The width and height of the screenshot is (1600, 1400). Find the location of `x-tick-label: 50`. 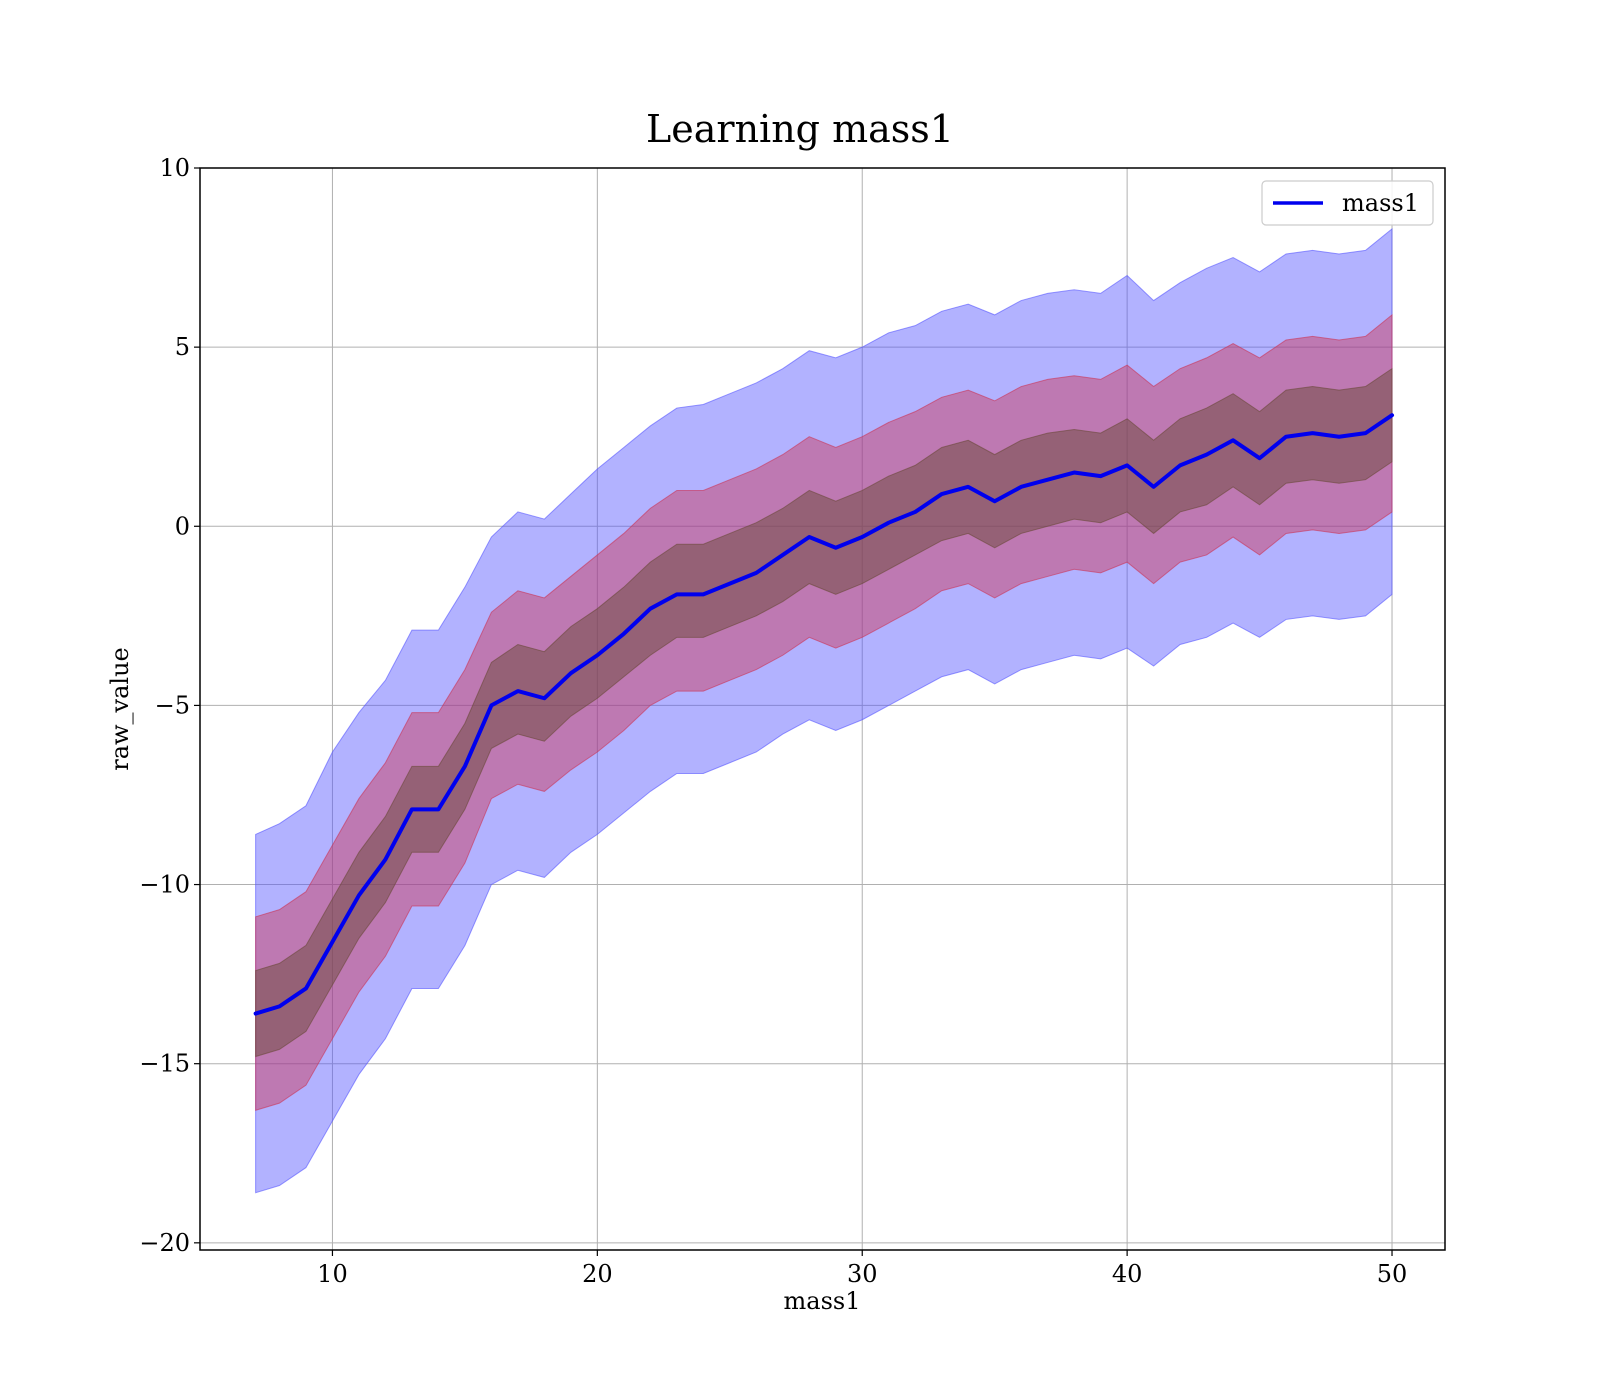

x-tick-label: 50 is located at coordinates (1392, 1274).